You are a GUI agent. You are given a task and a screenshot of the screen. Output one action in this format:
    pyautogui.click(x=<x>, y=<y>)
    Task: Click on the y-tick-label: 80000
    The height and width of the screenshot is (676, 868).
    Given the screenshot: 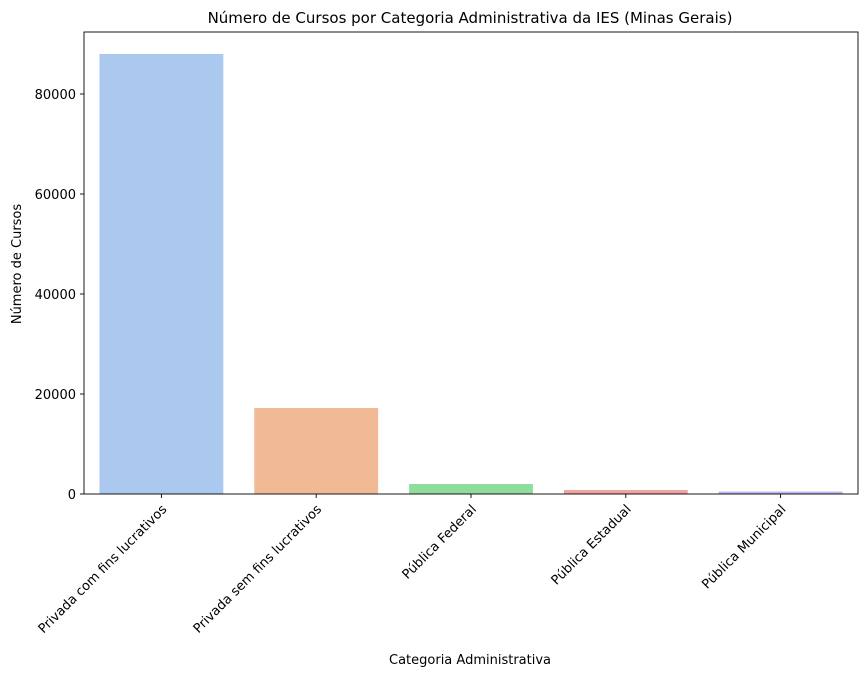 What is the action you would take?
    pyautogui.click(x=55, y=95)
    